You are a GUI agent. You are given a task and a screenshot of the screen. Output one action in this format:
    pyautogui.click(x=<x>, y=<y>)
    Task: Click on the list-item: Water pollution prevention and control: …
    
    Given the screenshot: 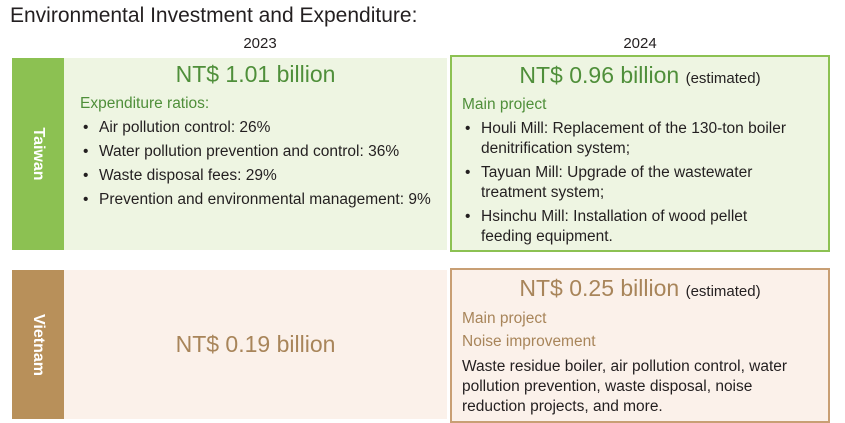 What is the action you would take?
    pyautogui.click(x=262, y=152)
    